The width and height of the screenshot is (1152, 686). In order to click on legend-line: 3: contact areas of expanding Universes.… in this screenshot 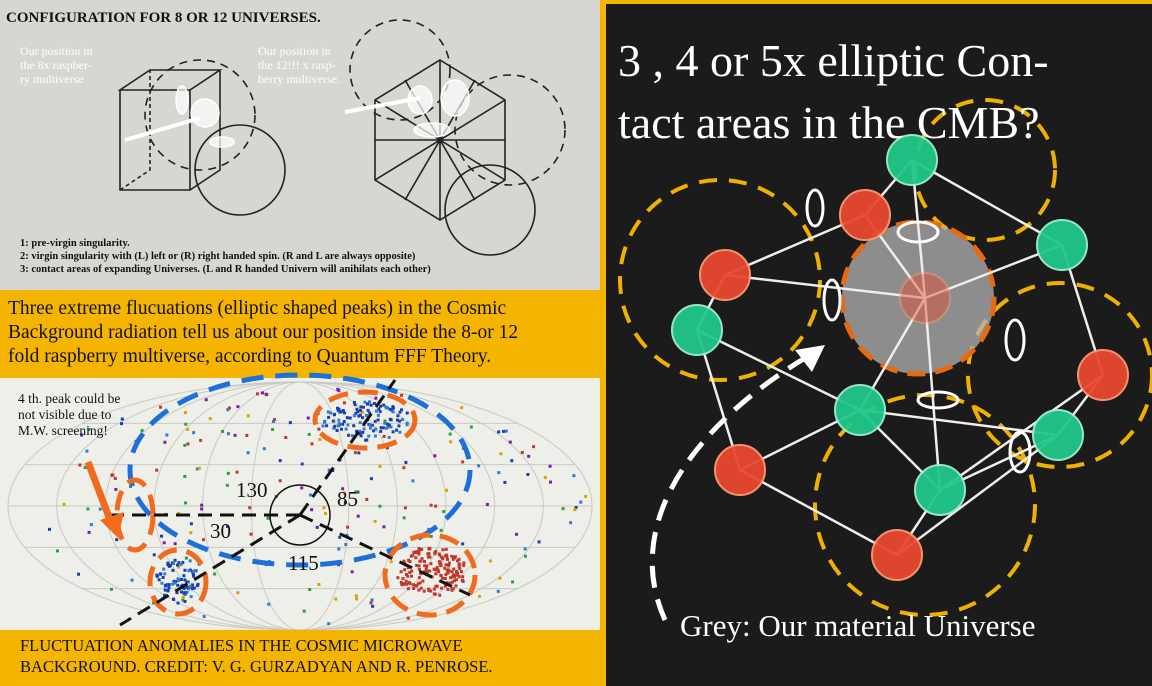, I will do `click(225, 269)`.